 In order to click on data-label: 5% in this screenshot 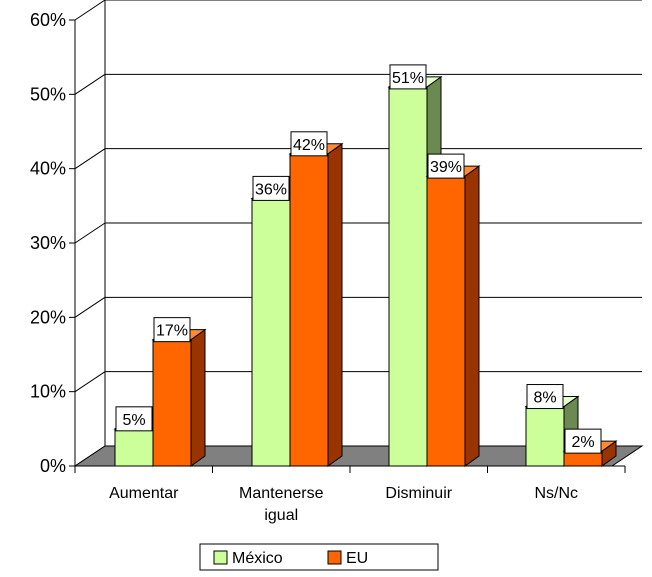, I will do `click(133, 420)`.